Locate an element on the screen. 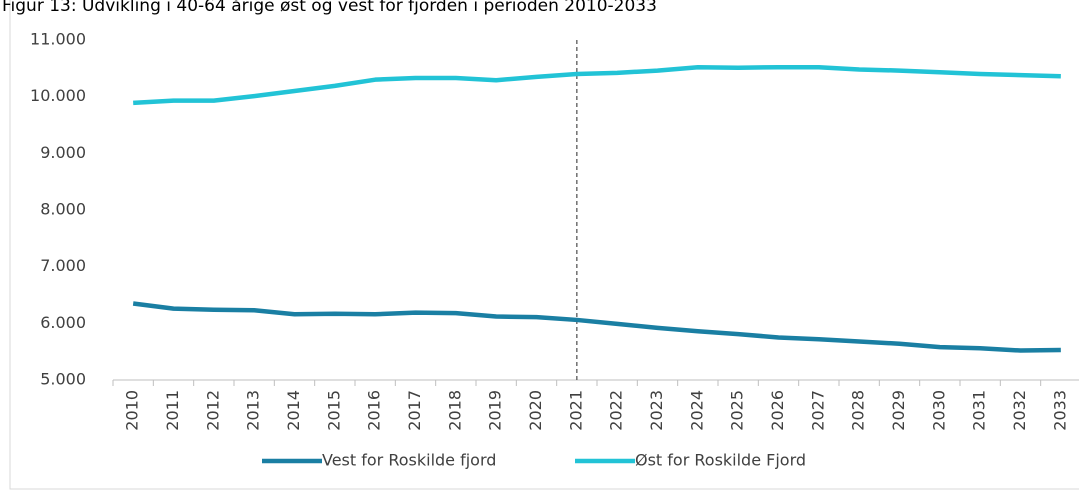 The height and width of the screenshot is (490, 1079). x-tick-label: 2030 is located at coordinates (938, 410).